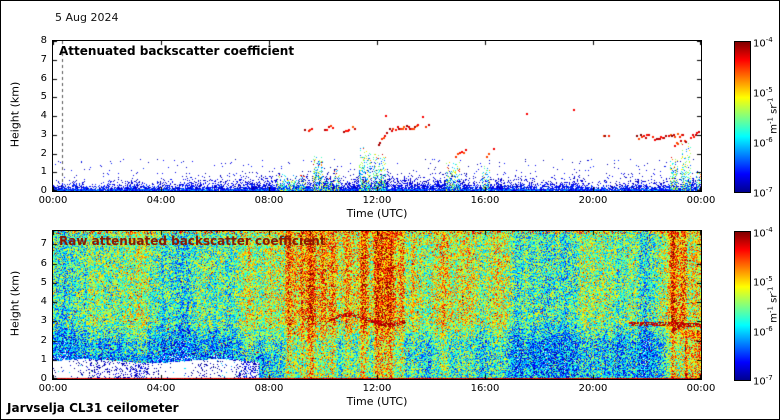  I want to click on date-label: 5 Aug 2024, so click(87, 17).